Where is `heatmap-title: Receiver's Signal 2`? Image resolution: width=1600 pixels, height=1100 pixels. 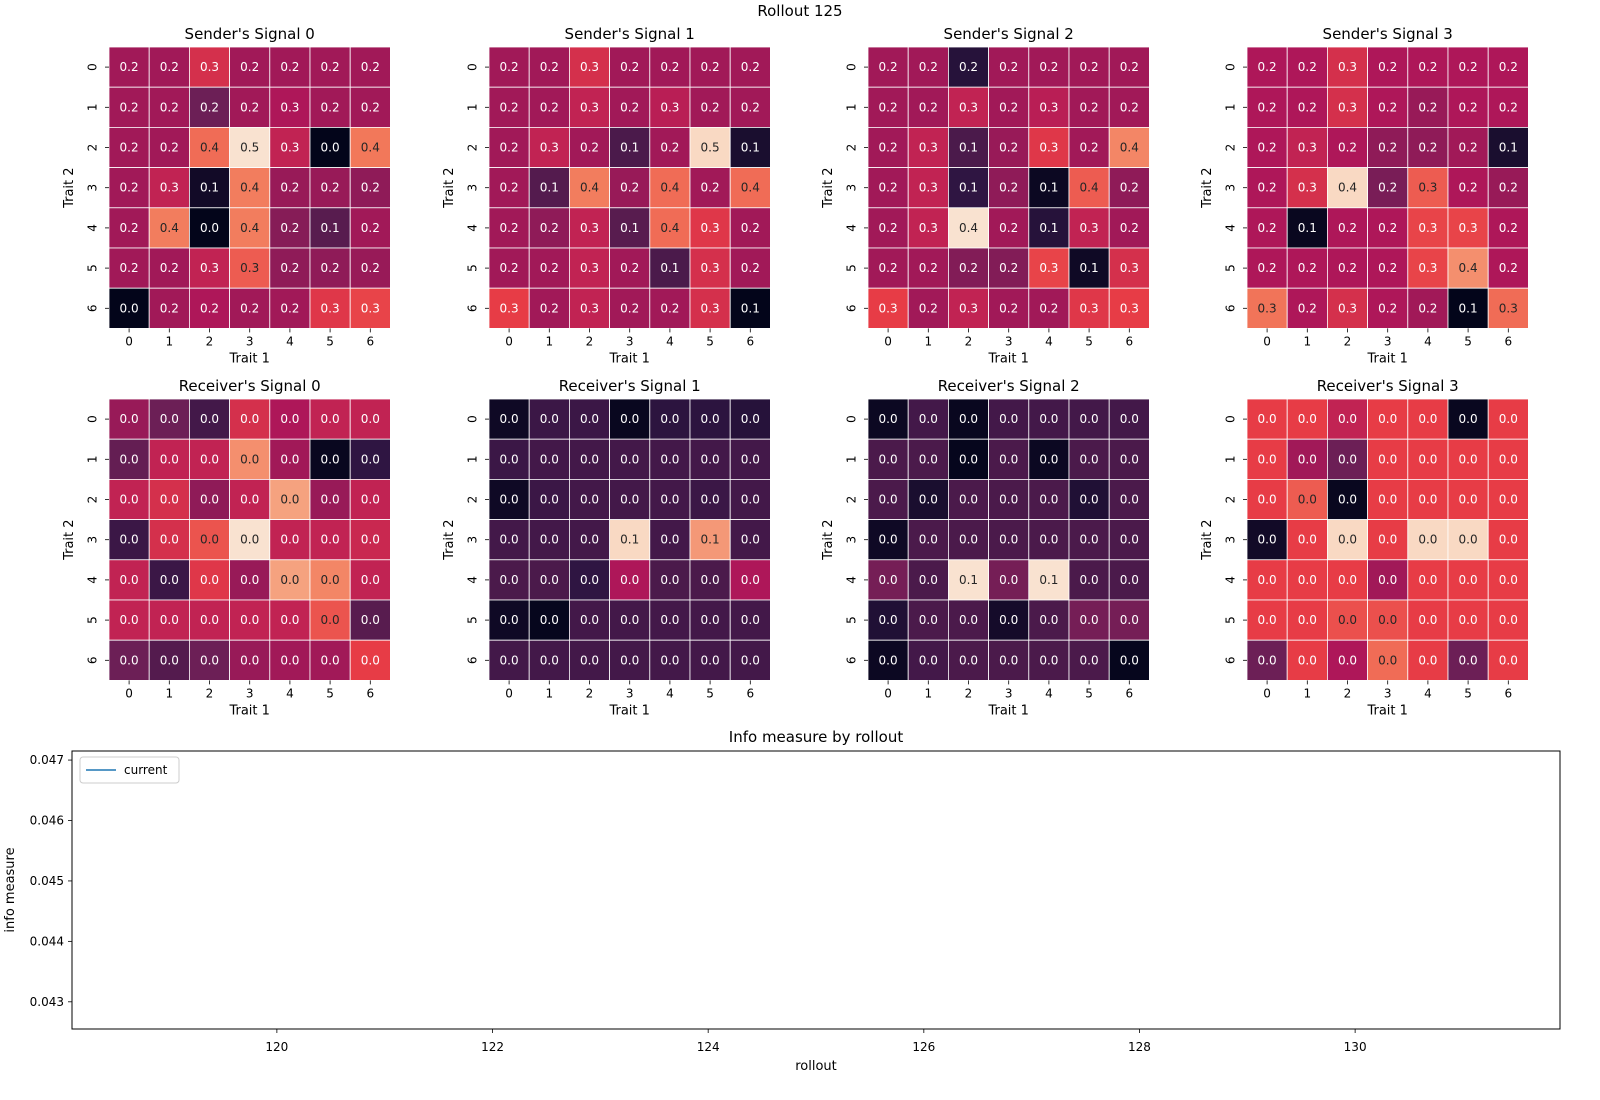 heatmap-title: Receiver's Signal 2 is located at coordinates (1009, 386).